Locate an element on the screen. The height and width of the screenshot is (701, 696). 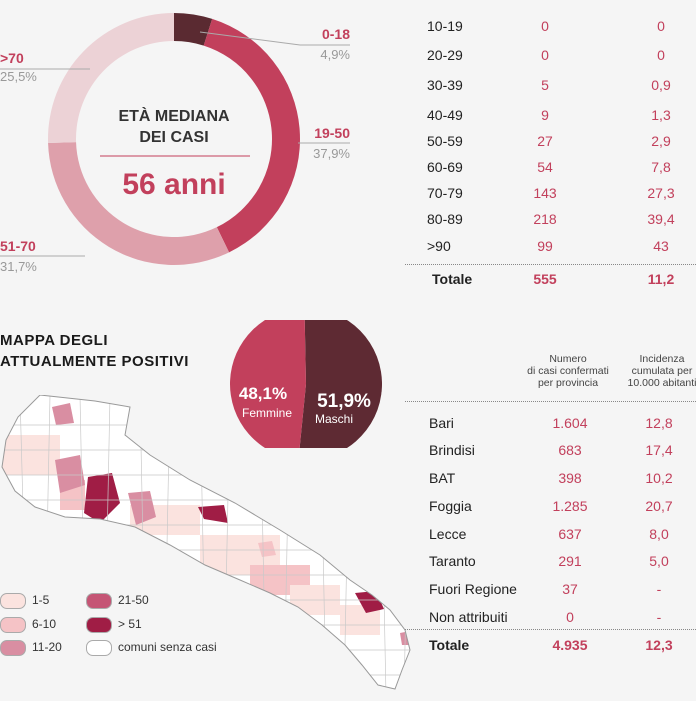
age-cases: 9 is located at coordinates (545, 115).